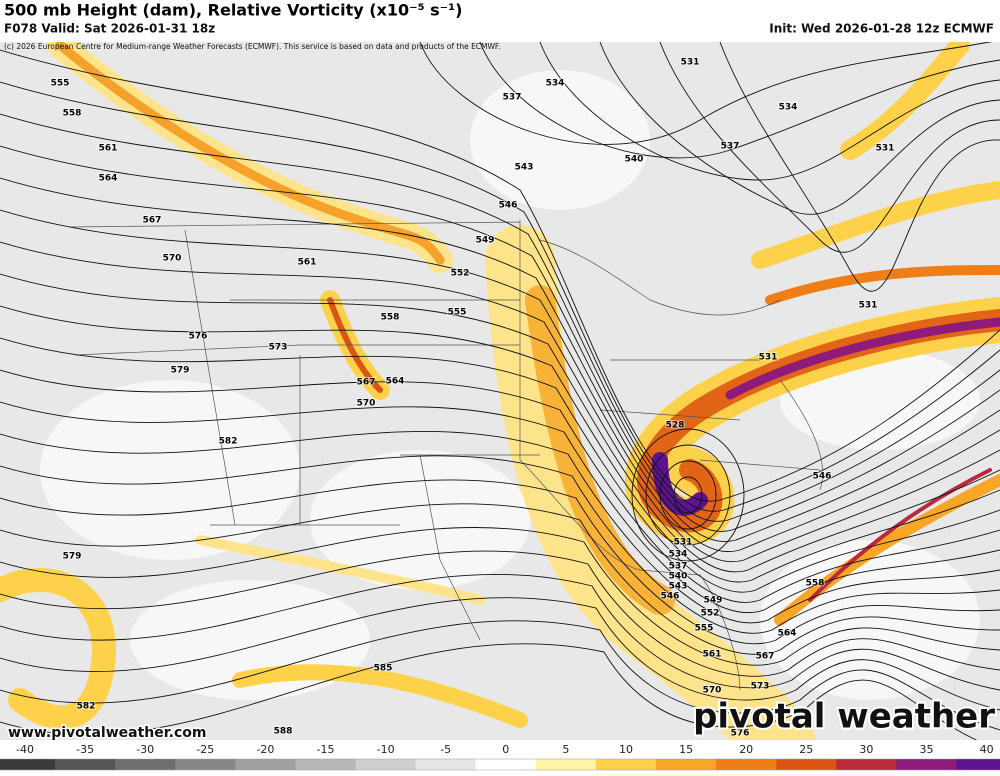  Describe the element at coordinates (265, 749) in the screenshot. I see `colorbar-tick-label: -20` at that location.